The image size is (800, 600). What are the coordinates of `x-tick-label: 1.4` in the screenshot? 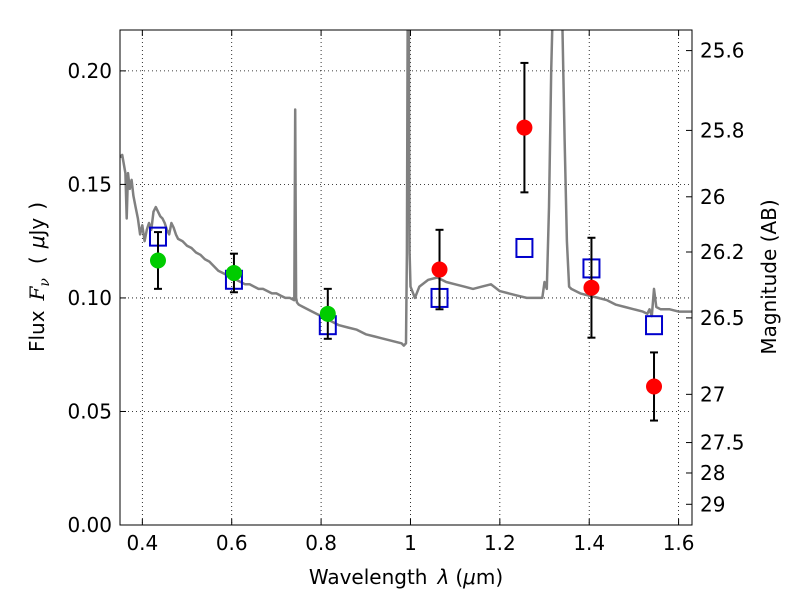 It's located at (589, 543).